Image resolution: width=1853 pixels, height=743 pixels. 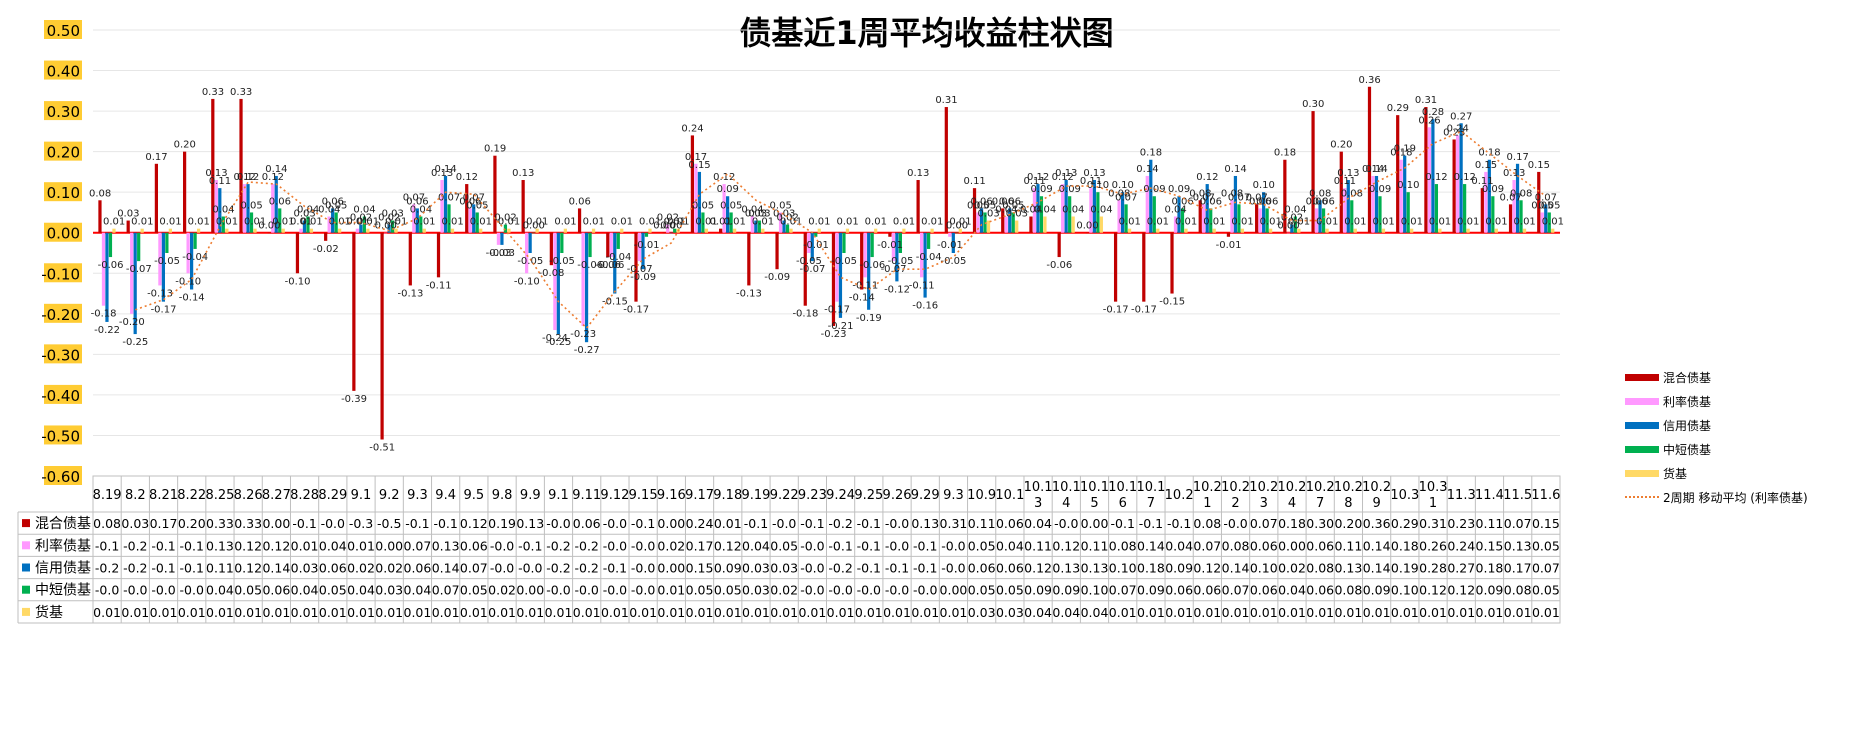 What do you see at coordinates (107, 495) in the screenshot?
I see `category-label: 8.19` at bounding box center [107, 495].